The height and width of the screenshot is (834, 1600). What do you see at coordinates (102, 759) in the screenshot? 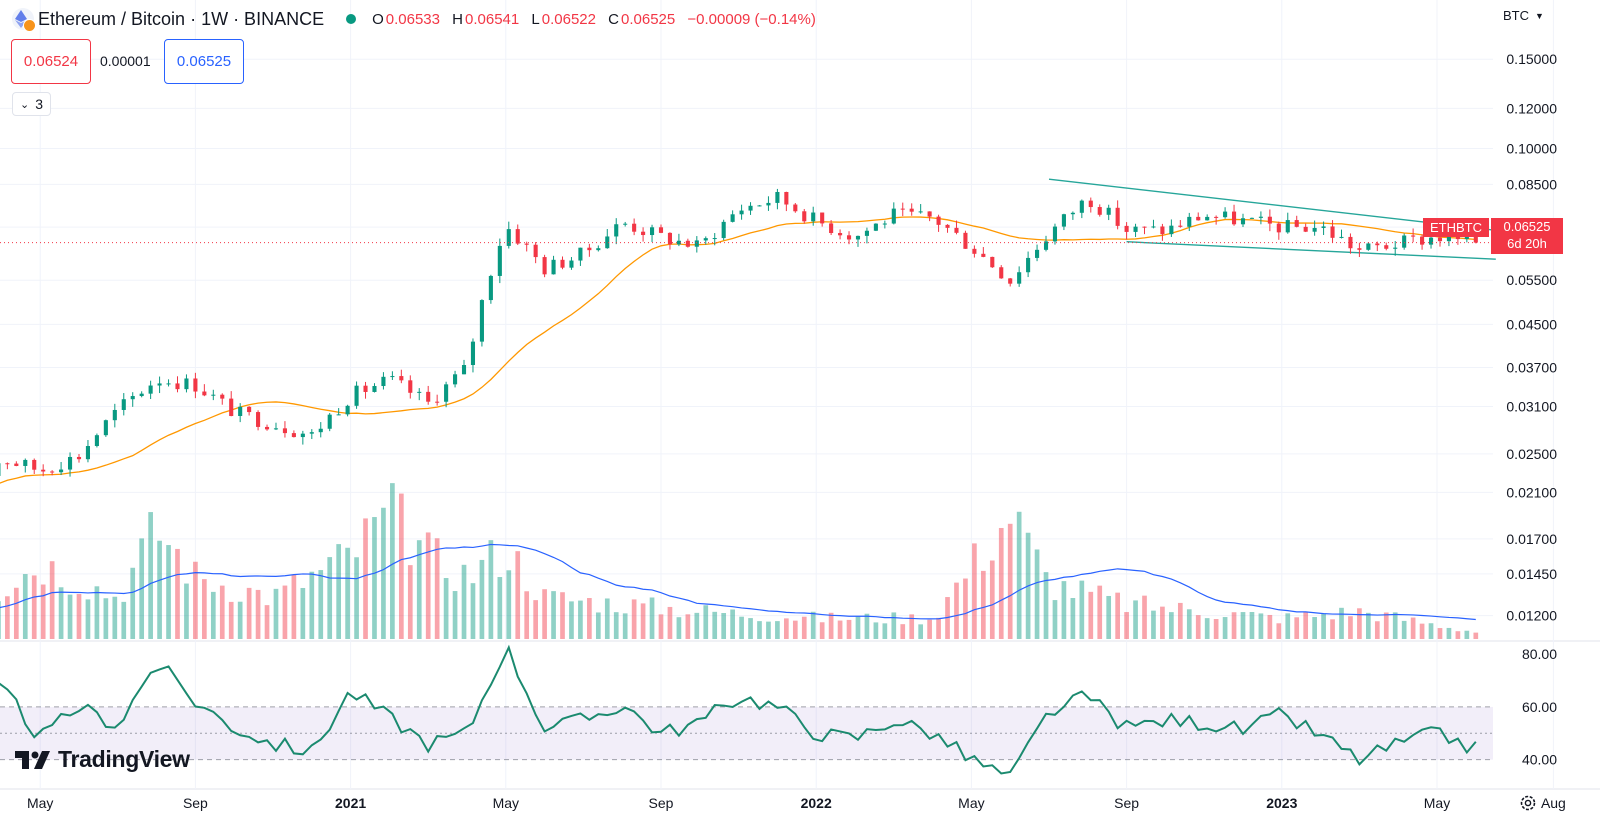
I see `tradingview-logo: TradingView` at bounding box center [102, 759].